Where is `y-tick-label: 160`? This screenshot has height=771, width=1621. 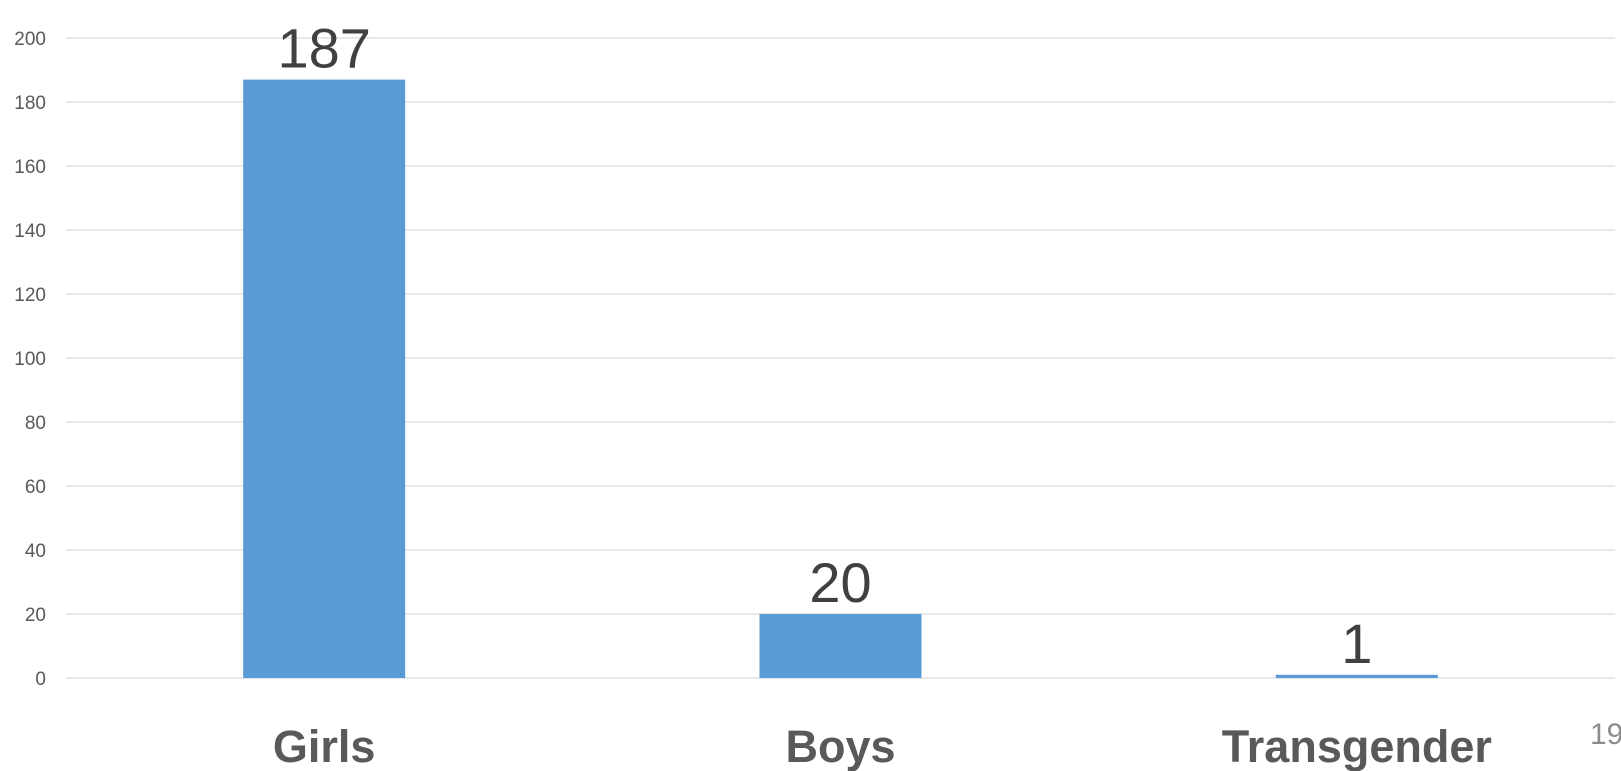
y-tick-label: 160 is located at coordinates (30, 167).